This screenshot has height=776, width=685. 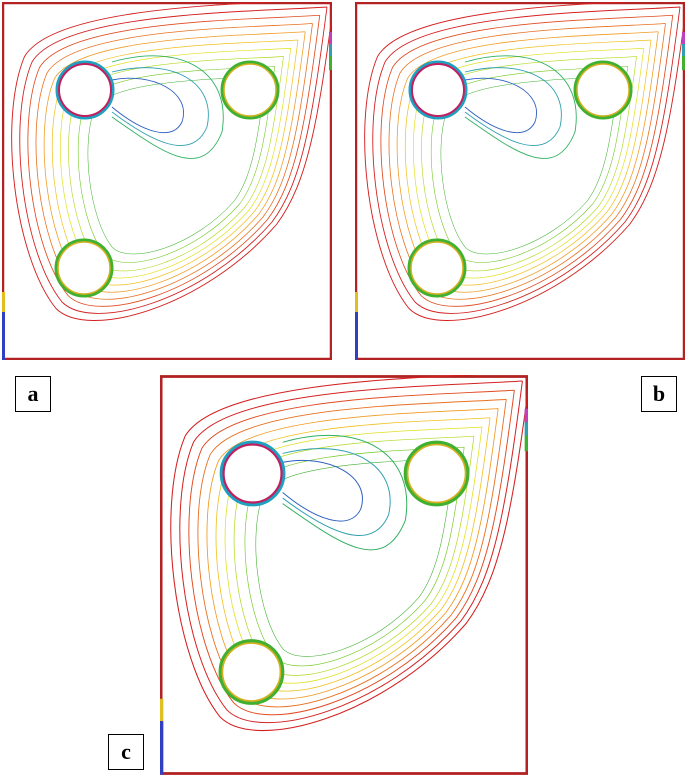 I want to click on panel-label: b, so click(x=659, y=394).